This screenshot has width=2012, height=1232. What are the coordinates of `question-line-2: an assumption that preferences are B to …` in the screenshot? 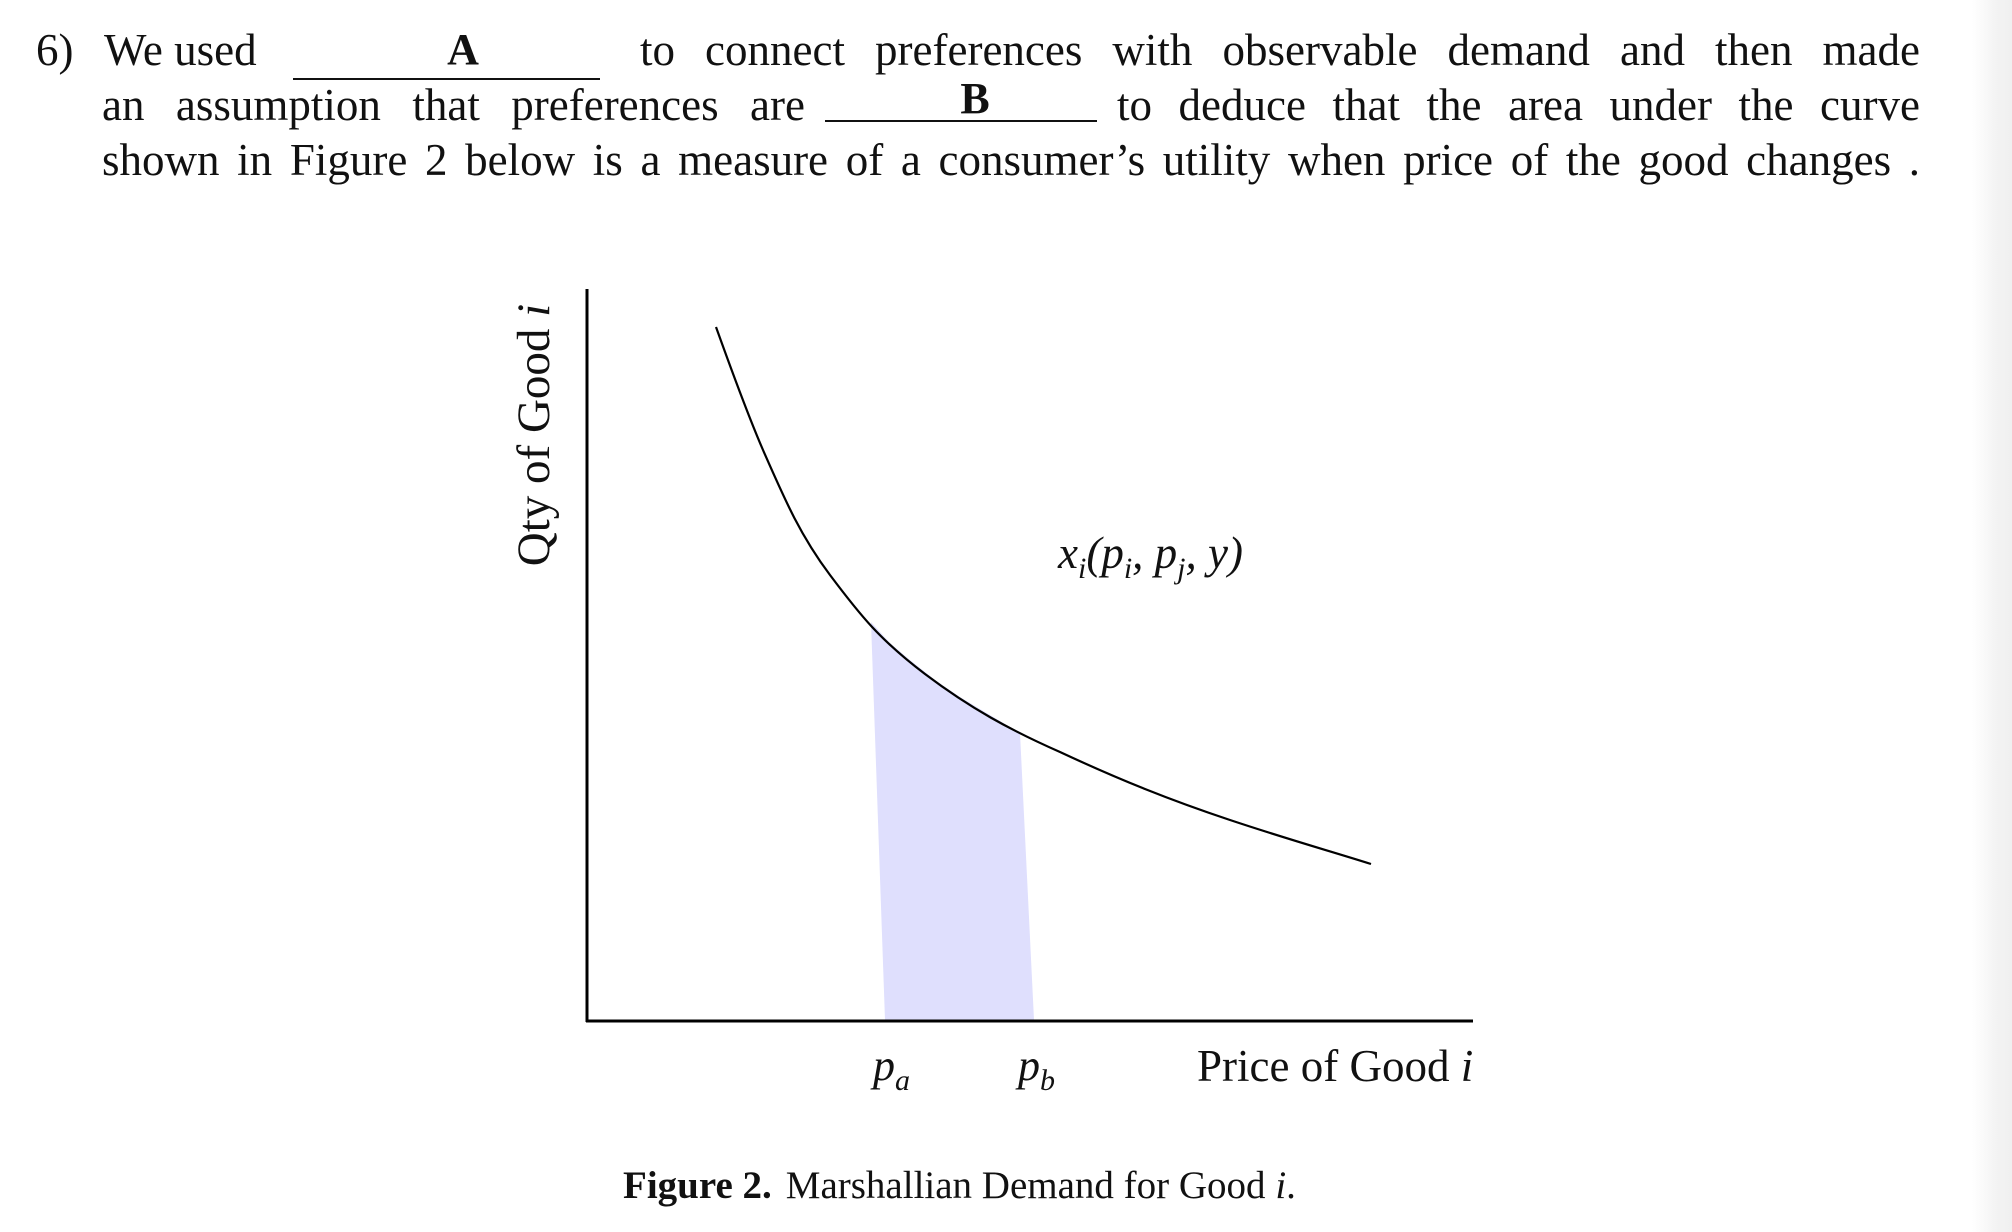 It's located at (1006, 103).